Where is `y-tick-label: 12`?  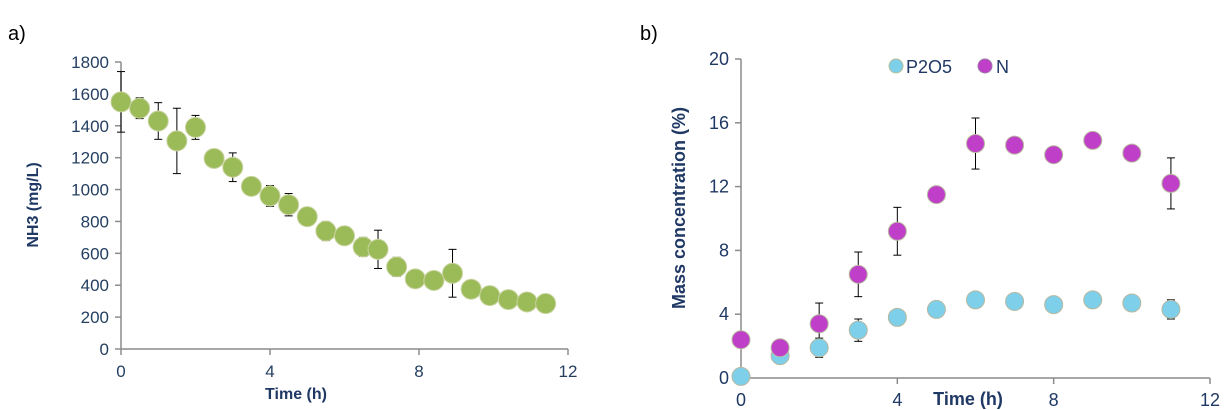 y-tick-label: 12 is located at coordinates (719, 187).